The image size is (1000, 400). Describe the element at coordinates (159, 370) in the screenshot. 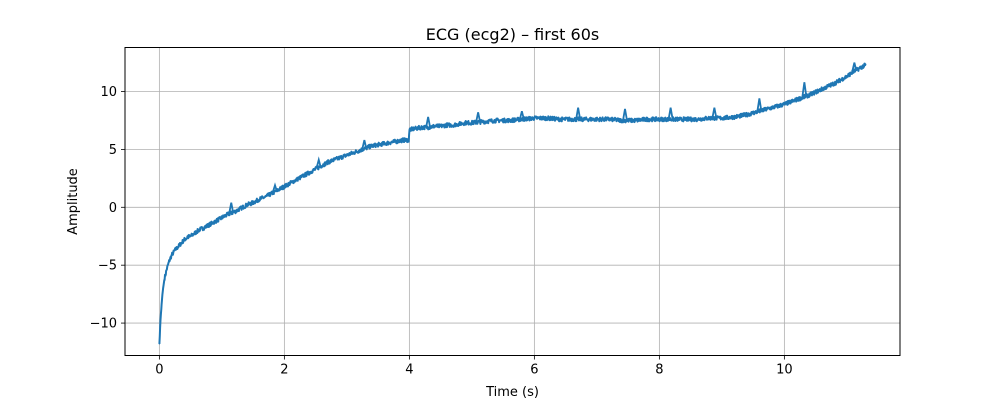

I see `x-tick-label: 0` at that location.